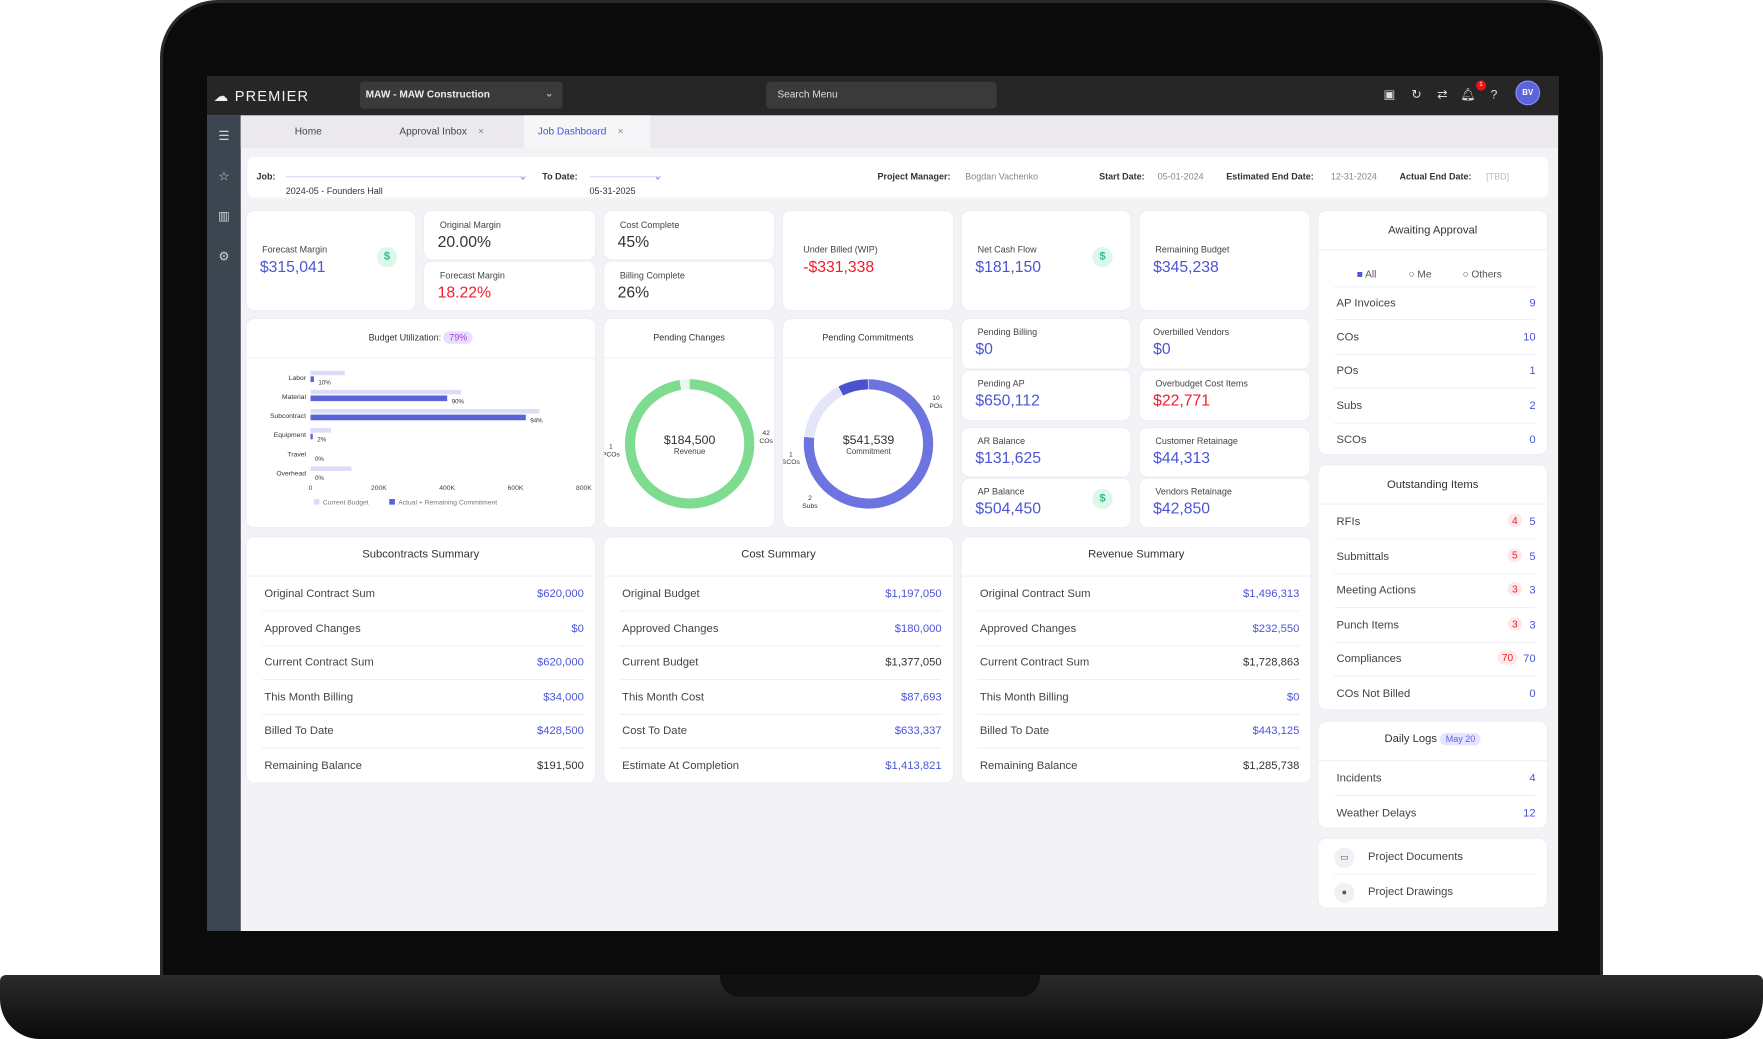  I want to click on outstanding-row: Meeting Actions 3 3, so click(1435, 591).